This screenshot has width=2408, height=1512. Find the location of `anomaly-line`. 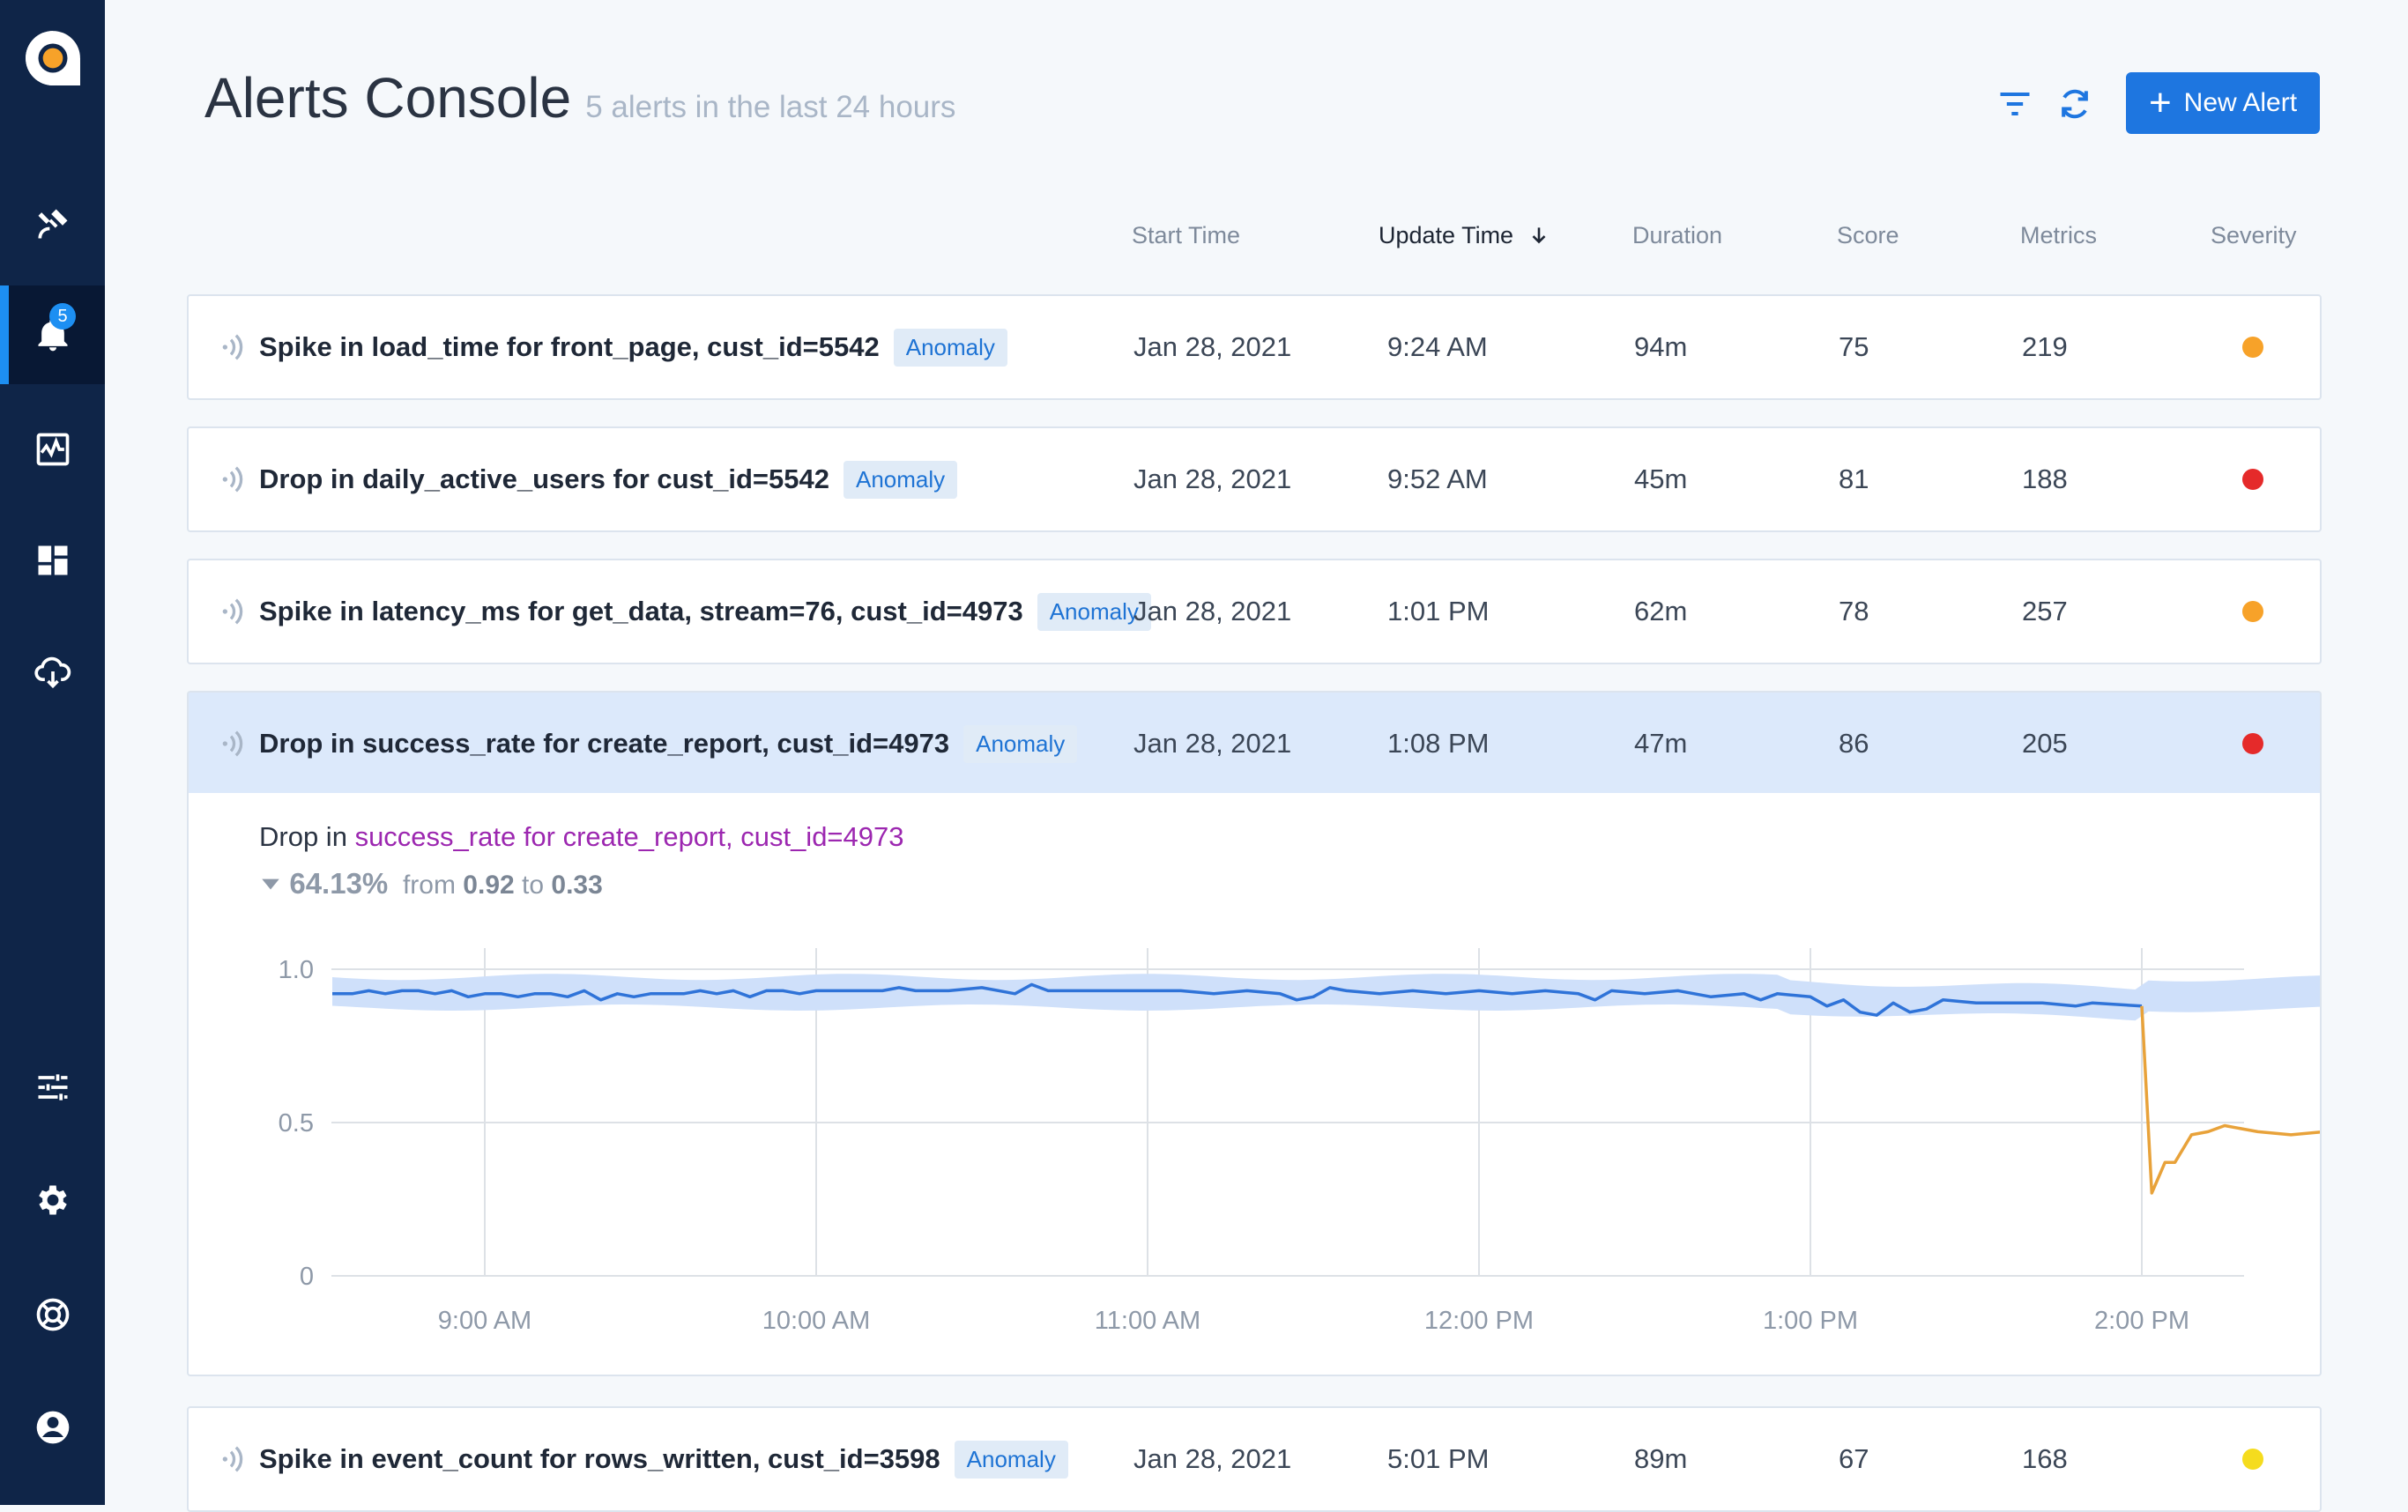

anomaly-line is located at coordinates (2230, 1094).